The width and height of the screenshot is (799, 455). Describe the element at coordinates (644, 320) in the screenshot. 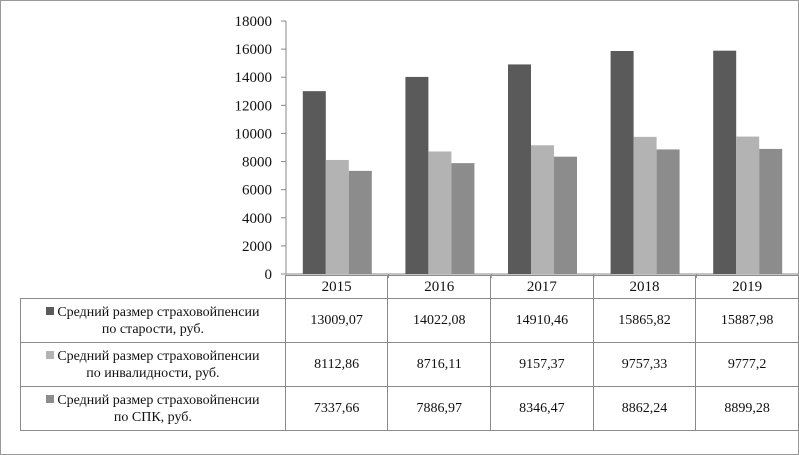

I see `table-cell: 15865,82` at that location.